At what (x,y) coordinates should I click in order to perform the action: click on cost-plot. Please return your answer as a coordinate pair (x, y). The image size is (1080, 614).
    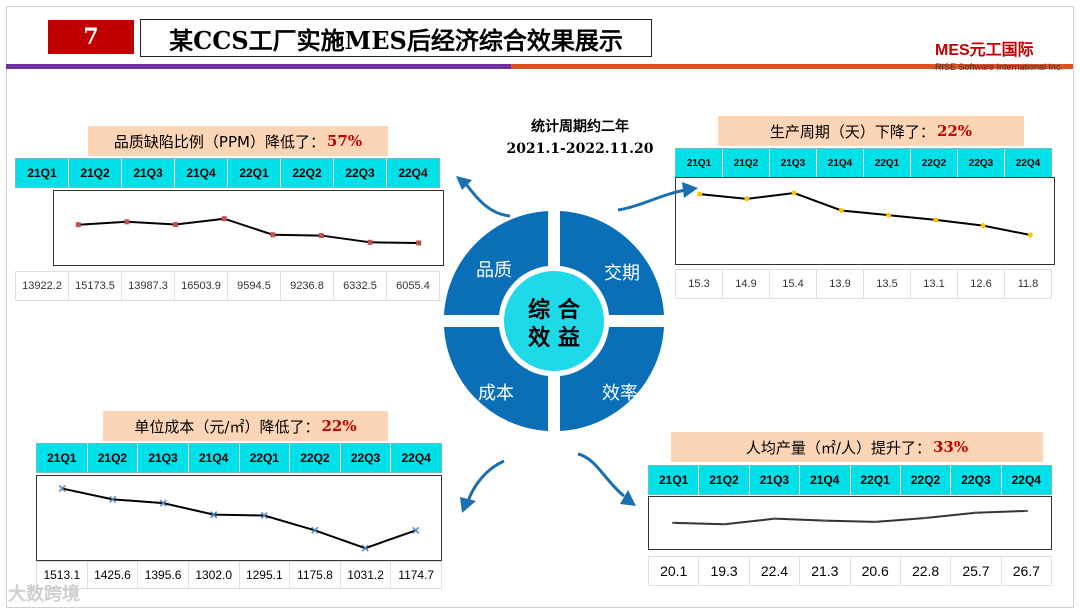
    Looking at the image, I should click on (239, 518).